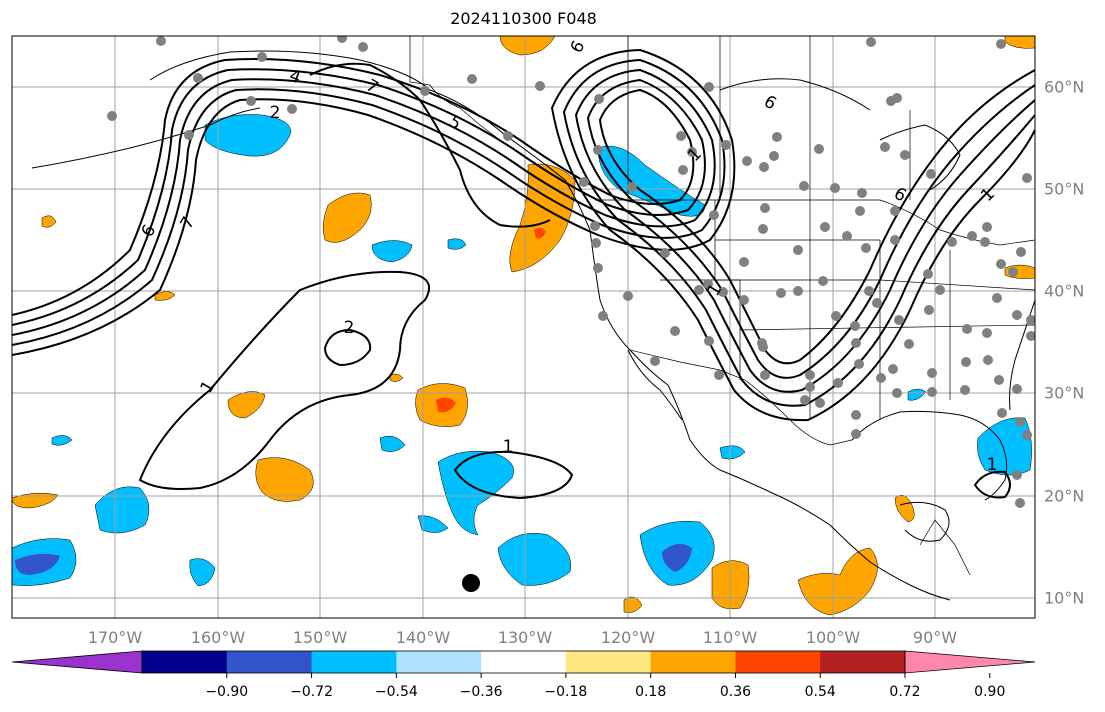  Describe the element at coordinates (655, 385) in the screenshot. I see `coast-baja` at that location.